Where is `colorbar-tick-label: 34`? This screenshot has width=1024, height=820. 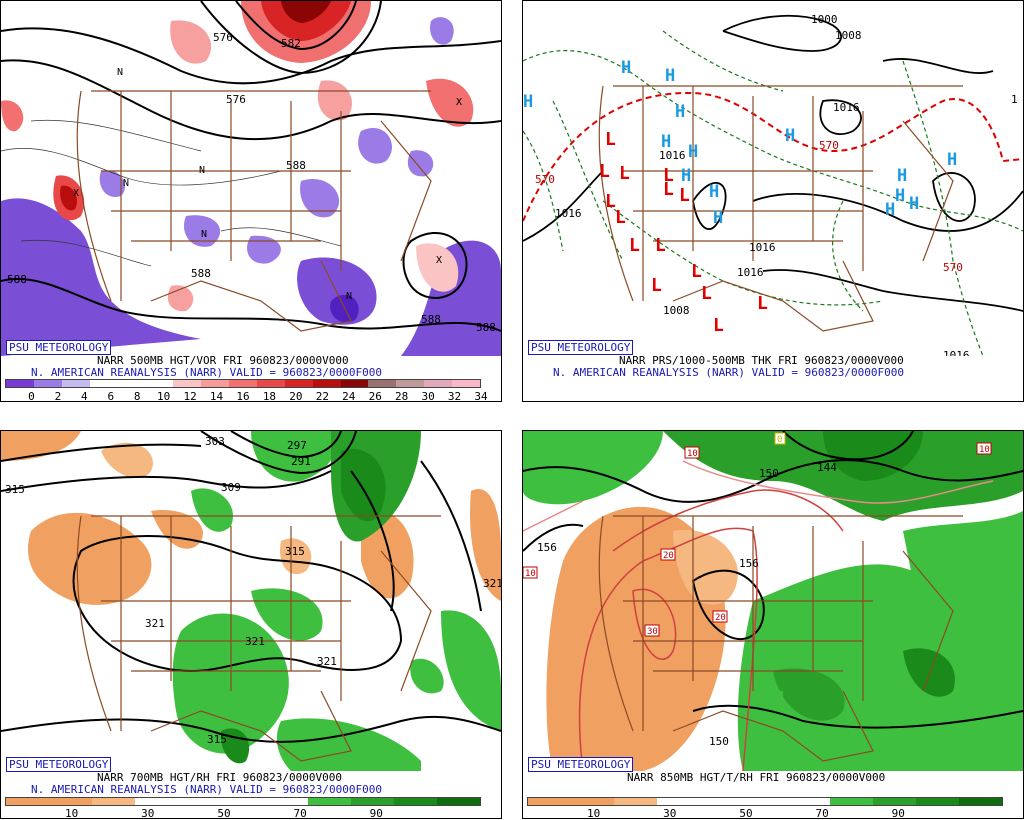 colorbar-tick-label: 34 is located at coordinates (481, 396).